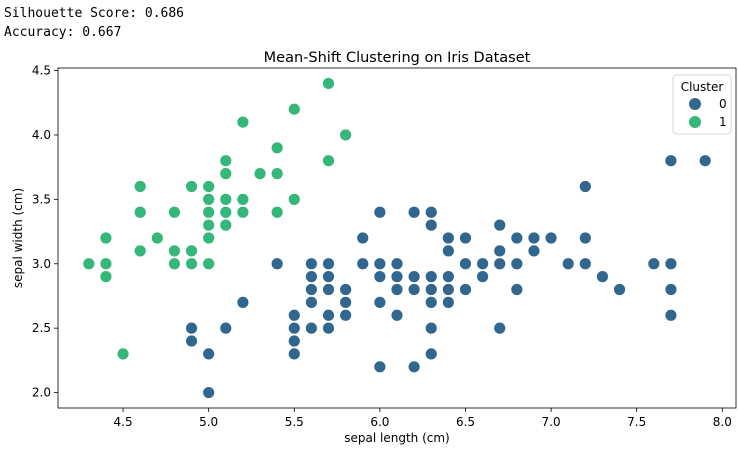 Image resolution: width=738 pixels, height=450 pixels. Describe the element at coordinates (41, 328) in the screenshot. I see `y-tick-label: 2.5` at that location.